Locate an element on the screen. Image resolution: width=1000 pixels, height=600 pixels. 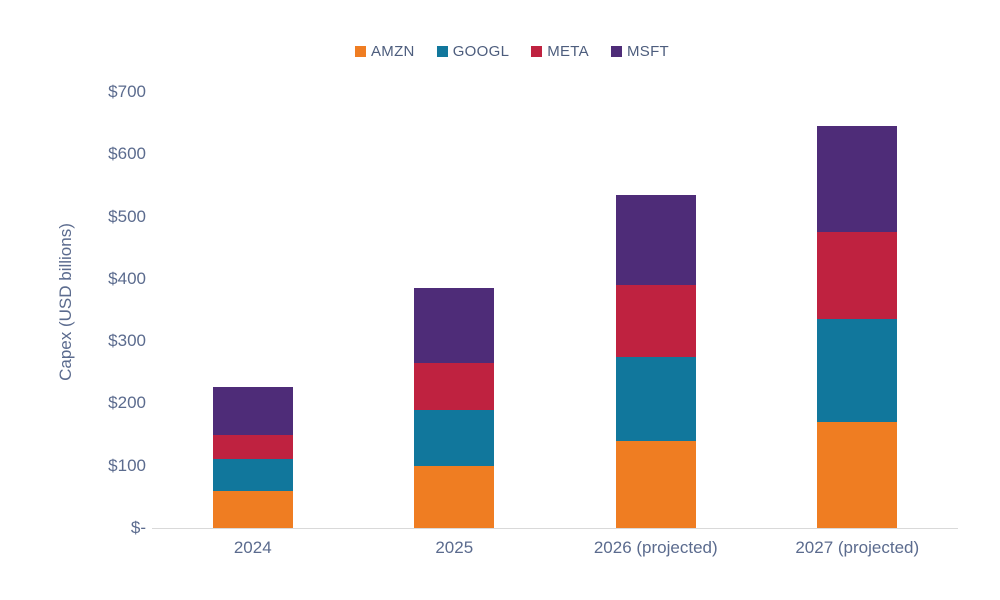
legend-item-meta: META is located at coordinates (560, 51).